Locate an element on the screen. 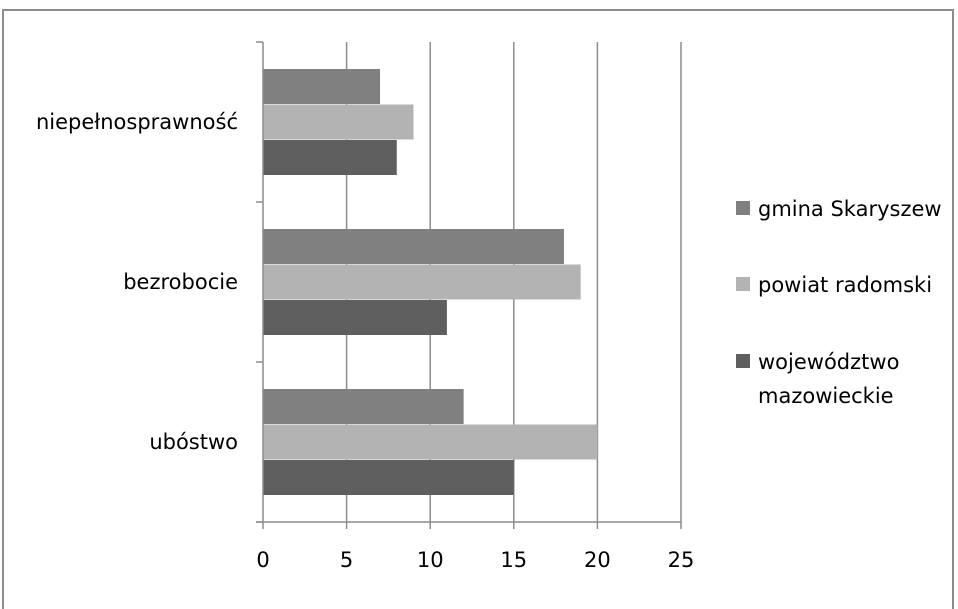  legend-label: mazowieckie is located at coordinates (826, 396).